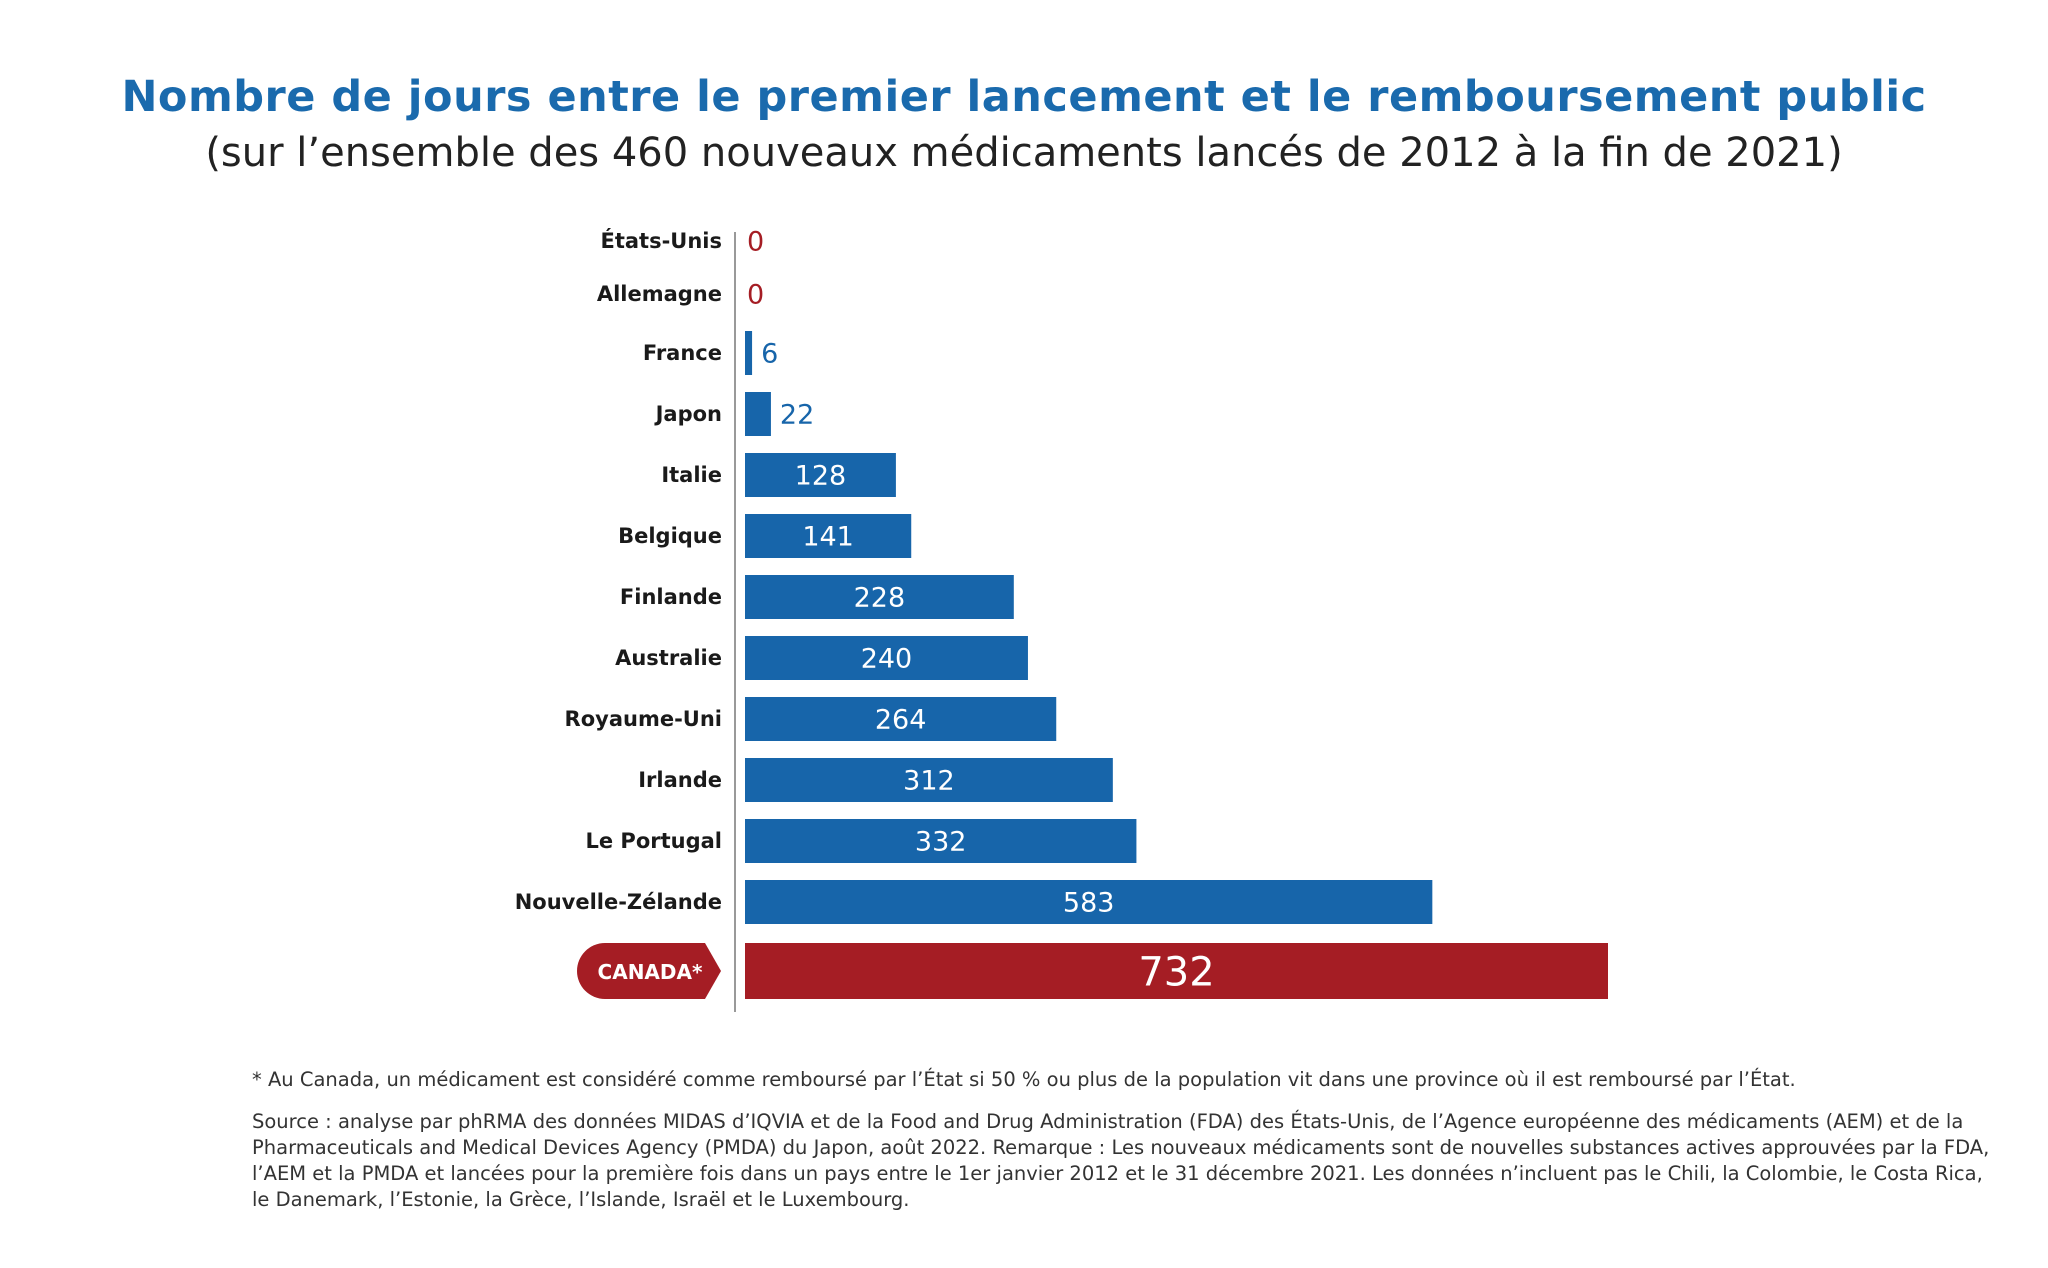  I want to click on category-label: Nouvelle-Zélande, so click(618, 902).